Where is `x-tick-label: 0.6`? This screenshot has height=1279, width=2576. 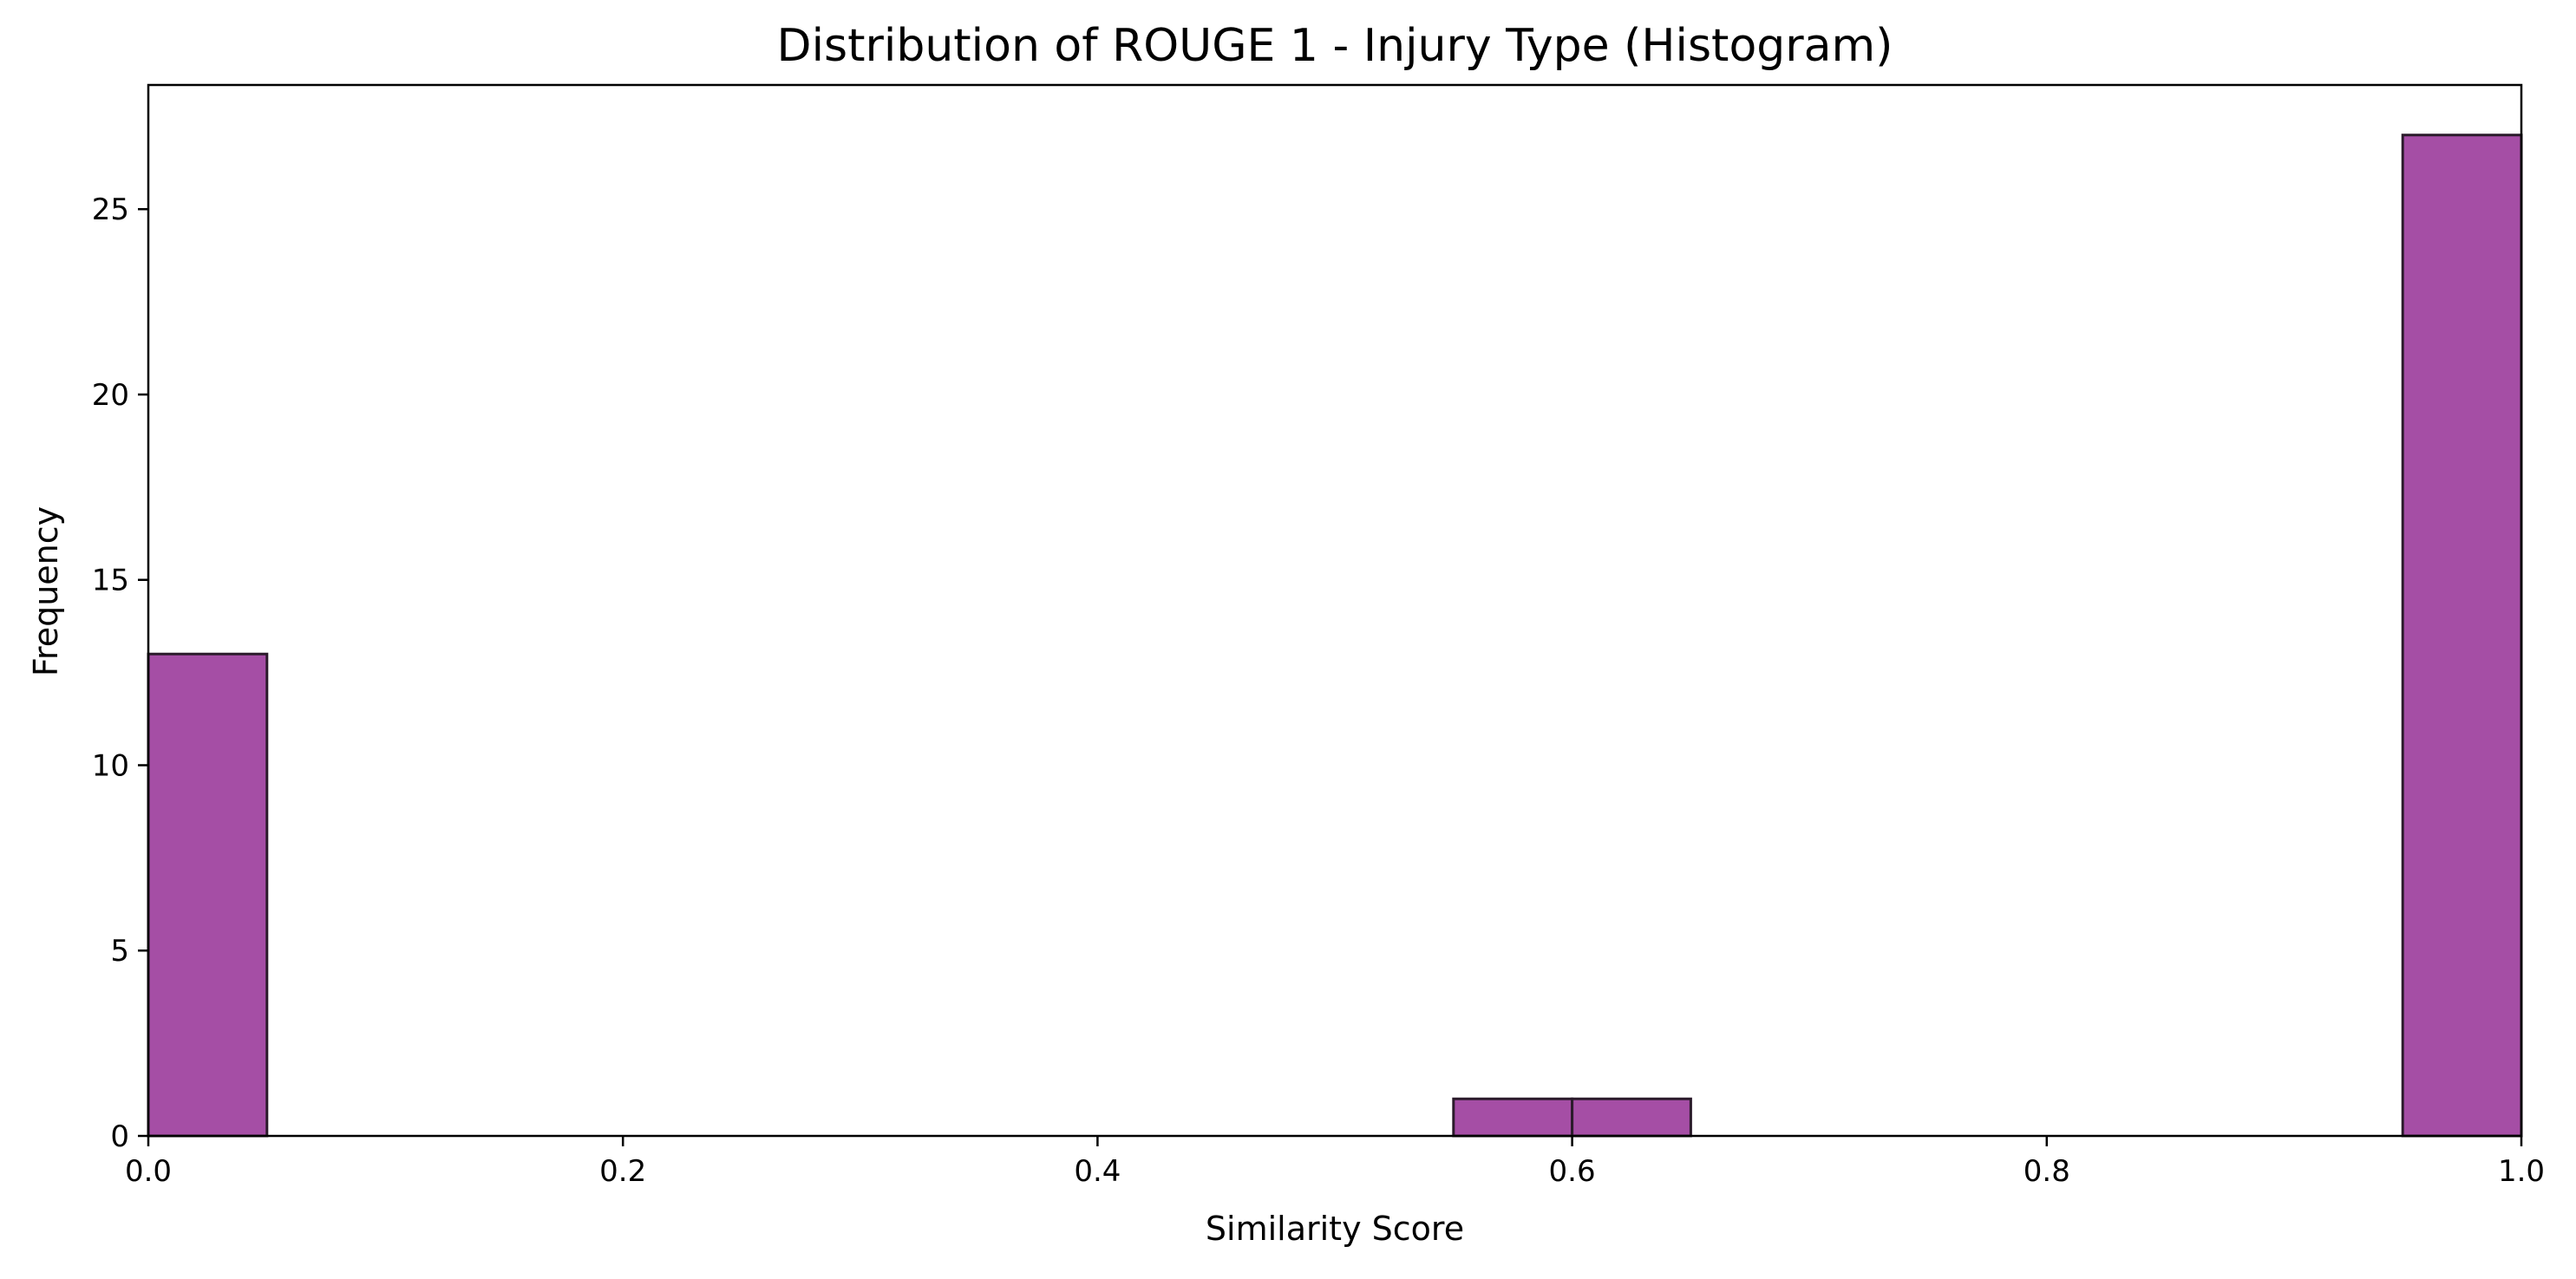
x-tick-label: 0.6 is located at coordinates (1572, 1171).